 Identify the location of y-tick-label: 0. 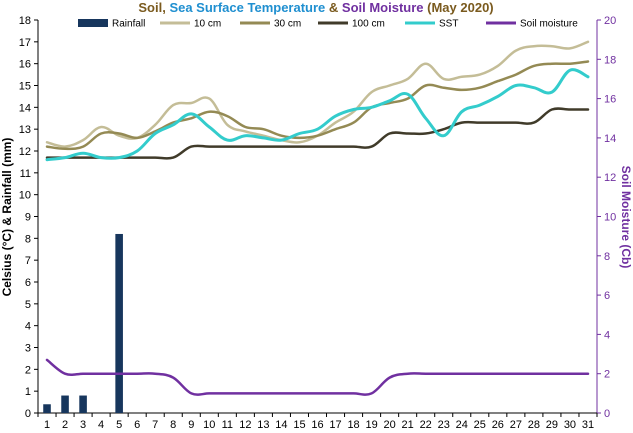
(28, 414).